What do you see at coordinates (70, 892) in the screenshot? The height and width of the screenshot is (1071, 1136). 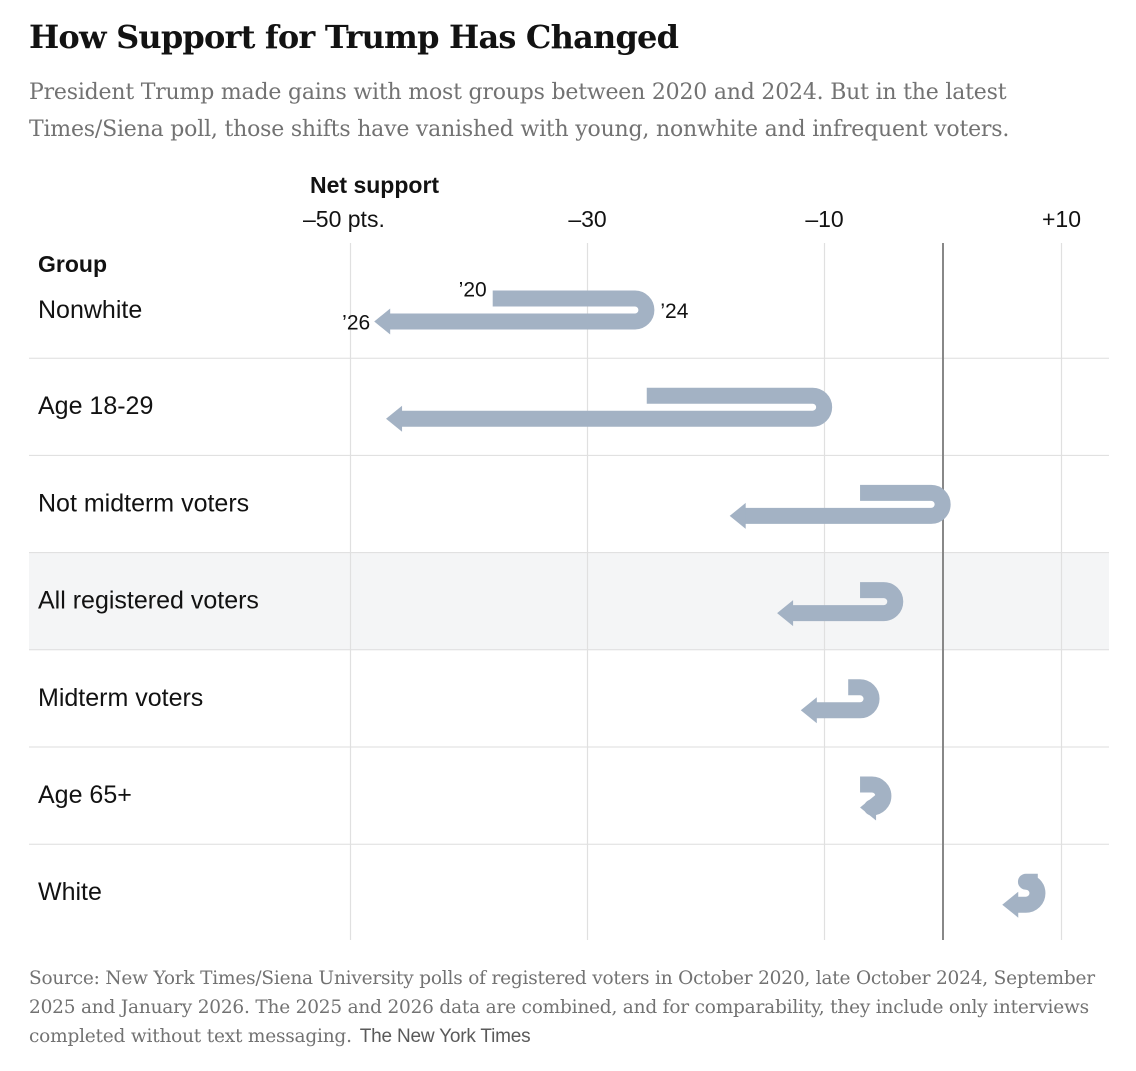 I see `group-label: White` at bounding box center [70, 892].